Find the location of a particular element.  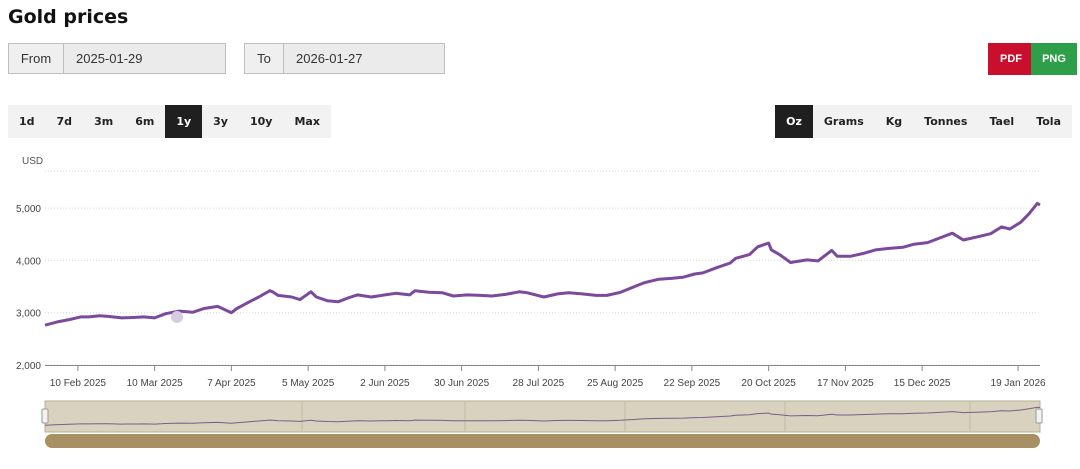

period-button-6m: 6m is located at coordinates (145, 121).